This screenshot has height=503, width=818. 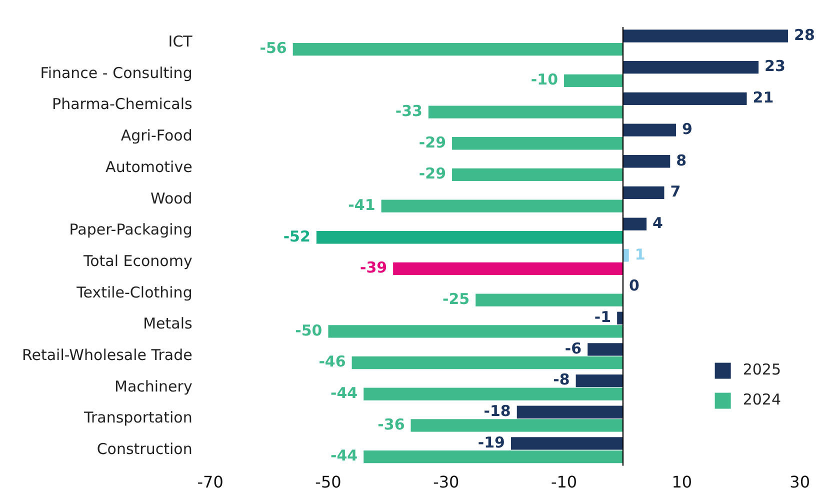 What do you see at coordinates (775, 66) in the screenshot?
I see `data-label: 23` at bounding box center [775, 66].